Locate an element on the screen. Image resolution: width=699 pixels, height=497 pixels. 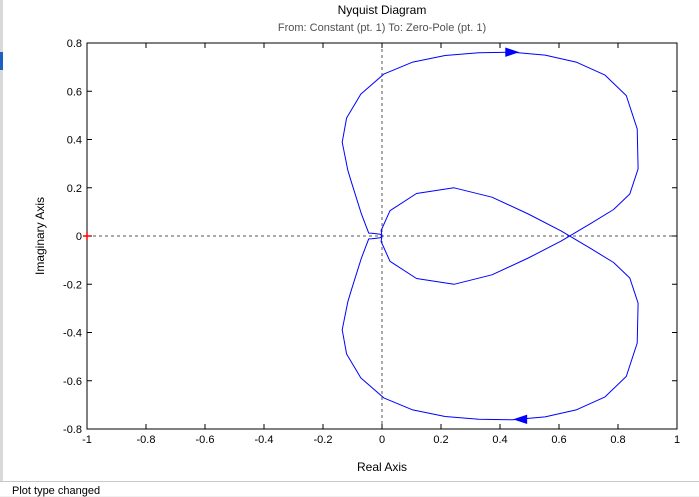
y-tick-label: 0.8 is located at coordinates (74, 44).